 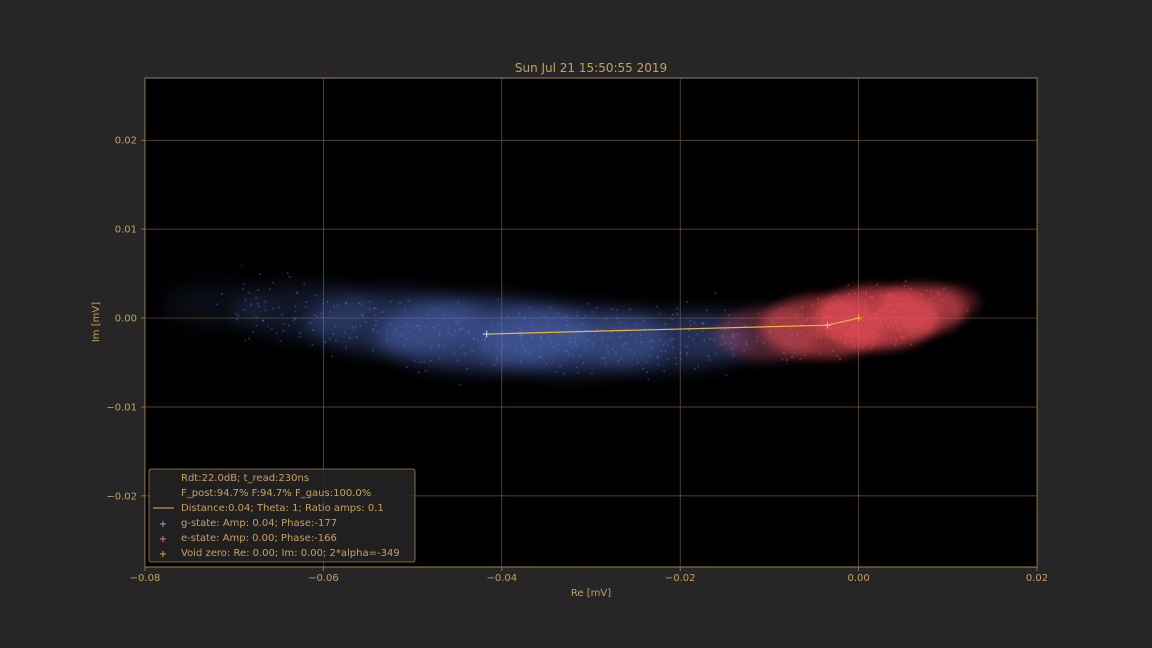 I want to click on x-tick-label: −0.08, so click(x=145, y=578).